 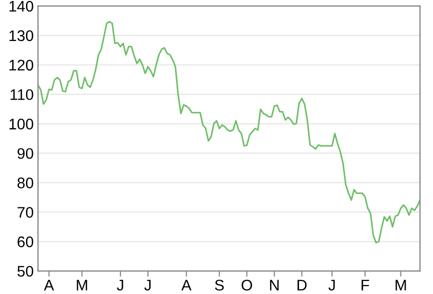 What do you see at coordinates (25, 271) in the screenshot?
I see `y-tick-label: 50` at bounding box center [25, 271].